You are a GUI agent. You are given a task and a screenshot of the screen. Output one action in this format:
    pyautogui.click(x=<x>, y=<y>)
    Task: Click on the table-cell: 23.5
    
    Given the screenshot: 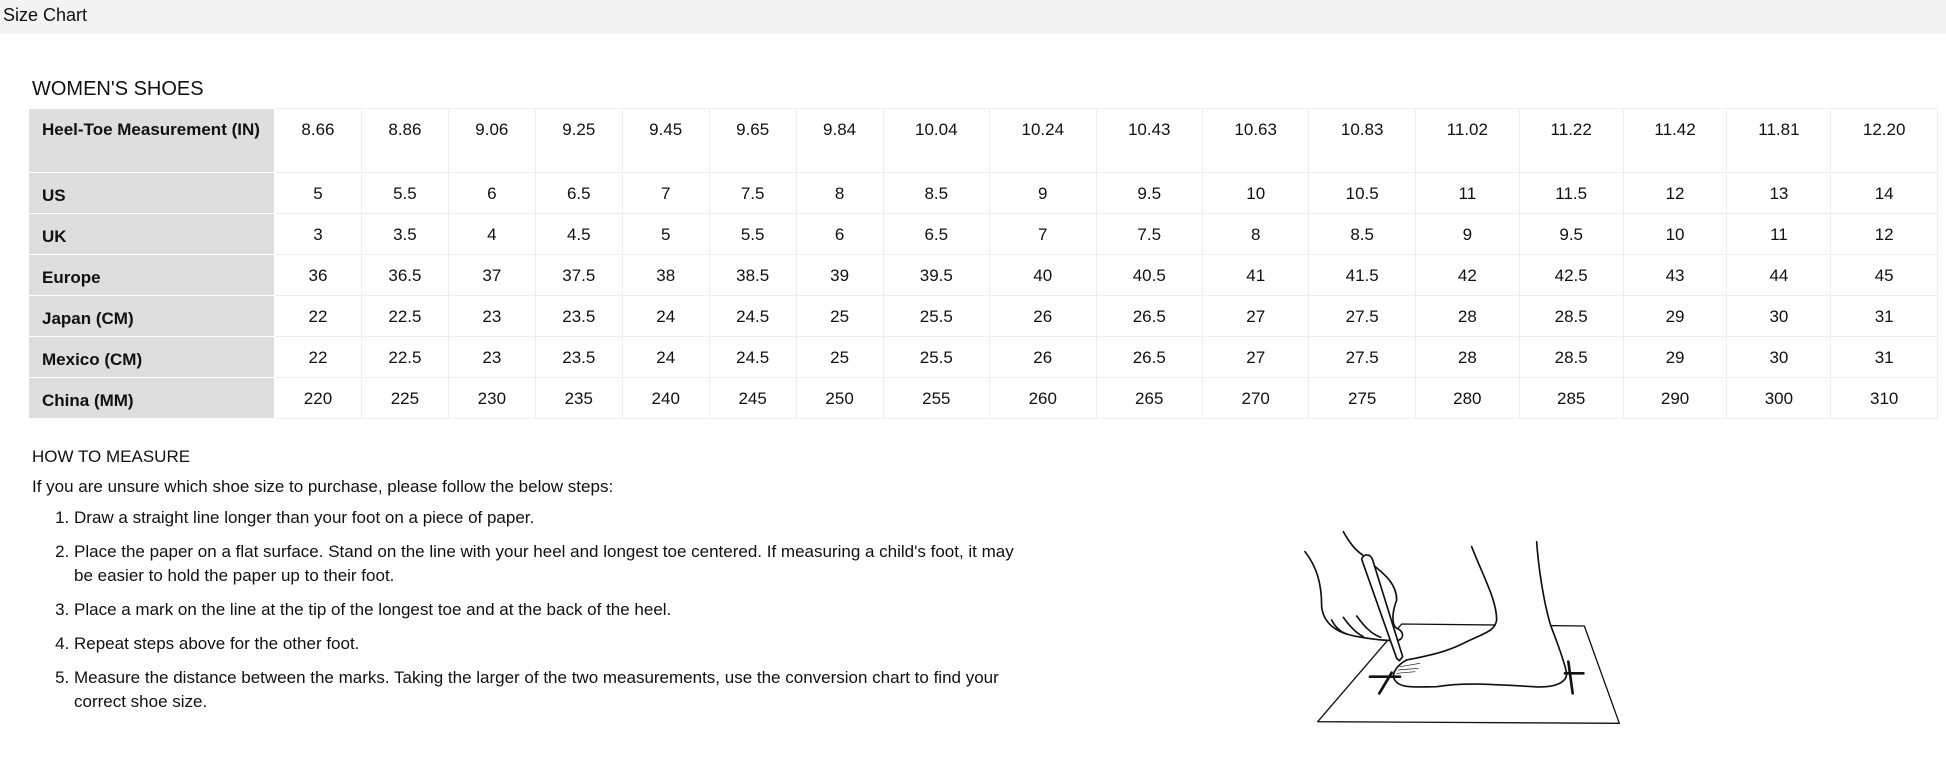 What is the action you would take?
    pyautogui.click(x=578, y=357)
    